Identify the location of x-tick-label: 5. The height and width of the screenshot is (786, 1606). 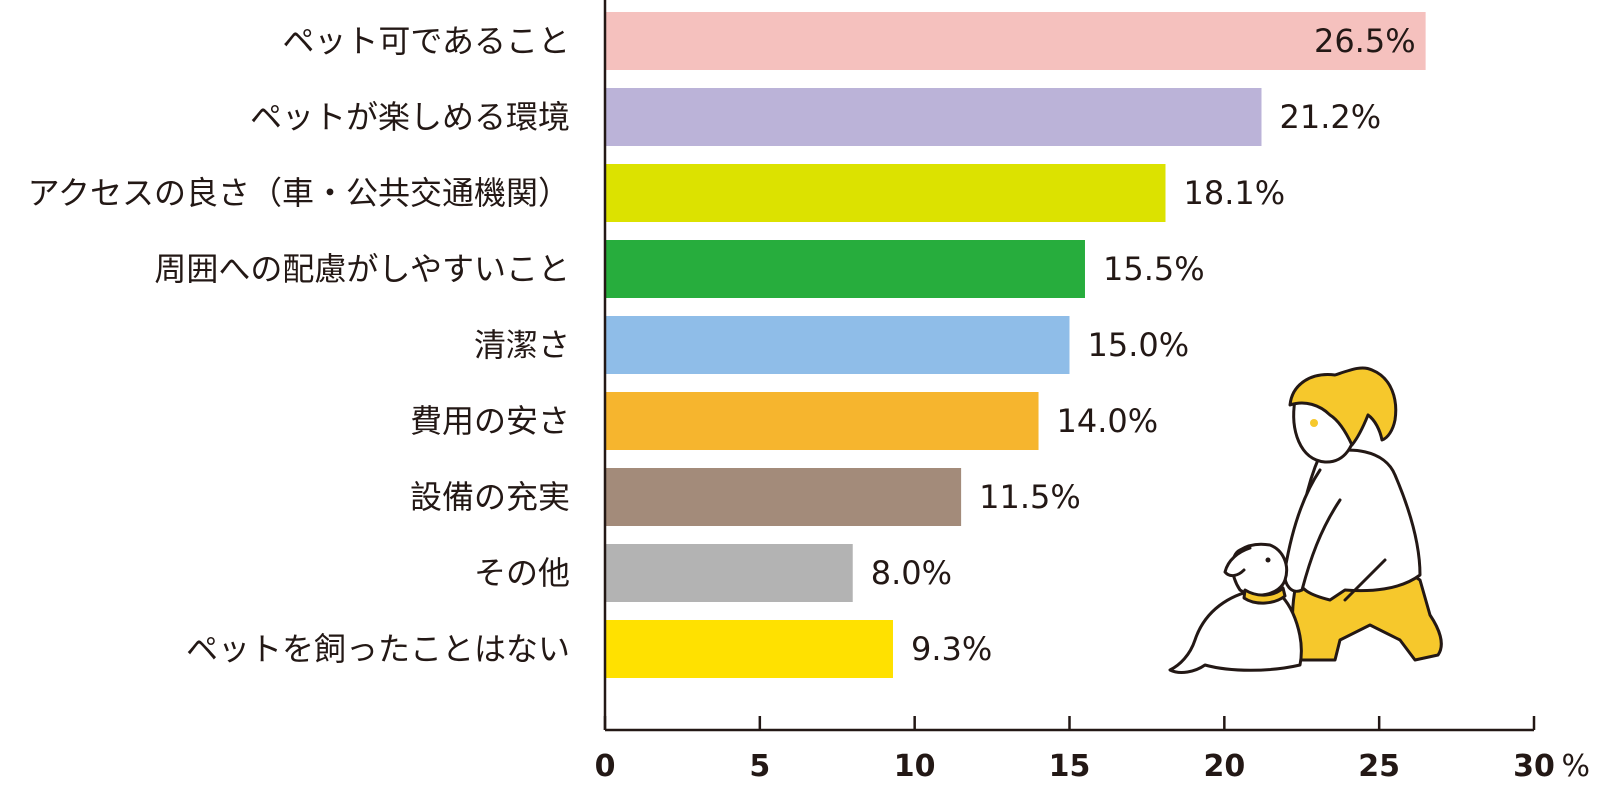
(759, 766).